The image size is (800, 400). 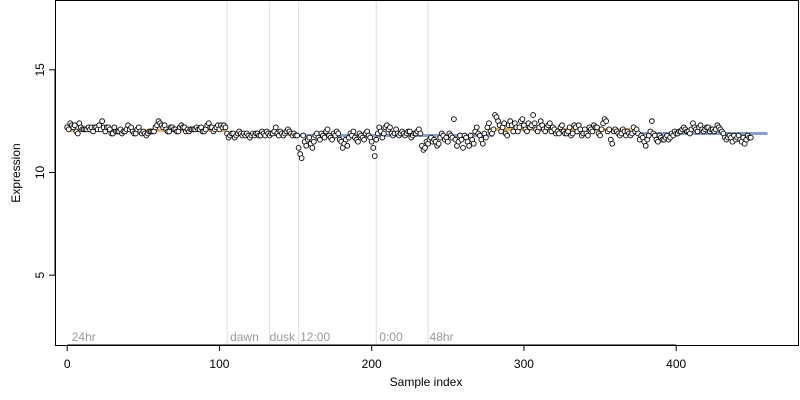 I want to click on time-annotations: 24hr dawn dusk 12:00 0:00 48hr, so click(x=263, y=337).